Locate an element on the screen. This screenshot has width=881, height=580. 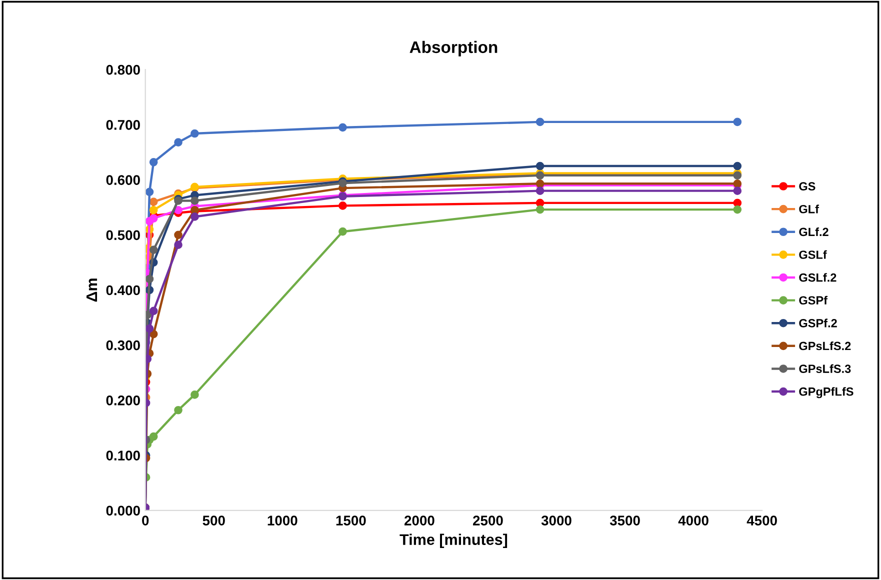
y-tick-label: 0.100 is located at coordinates (123, 455).